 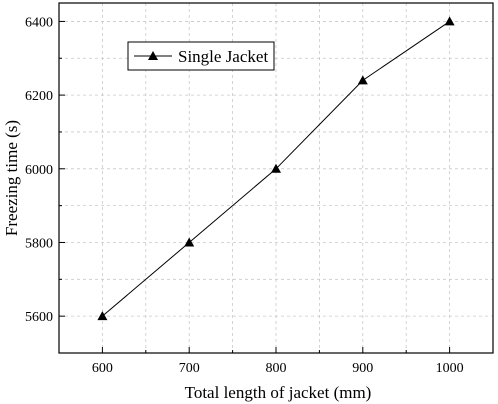 I want to click on legend-label: Single Jacket, so click(x=223, y=56).